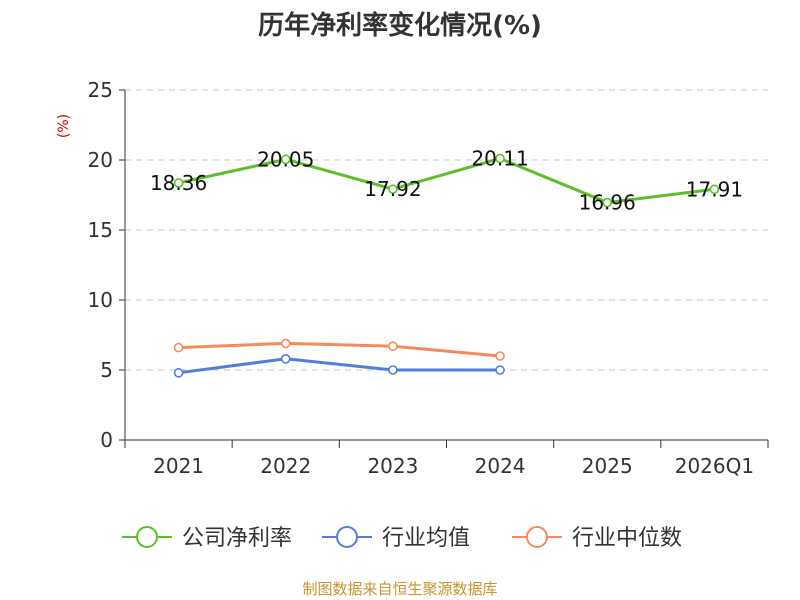 The image size is (800, 600). I want to click on legend-label: 行业中位数, so click(627, 538).